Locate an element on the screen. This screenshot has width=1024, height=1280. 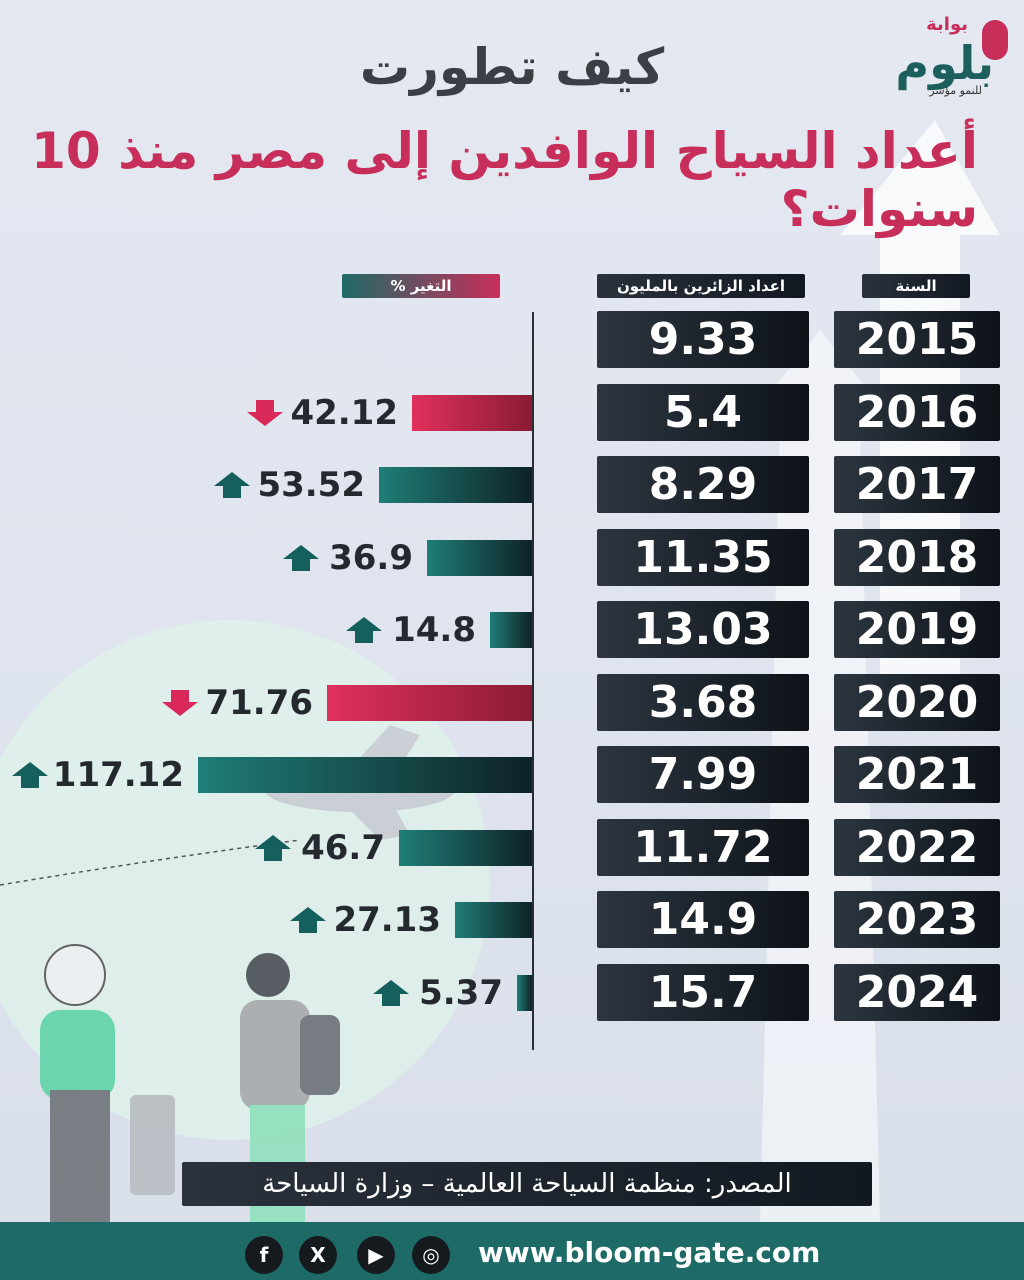
change-value-label: 42.12 is located at coordinates (344, 413).